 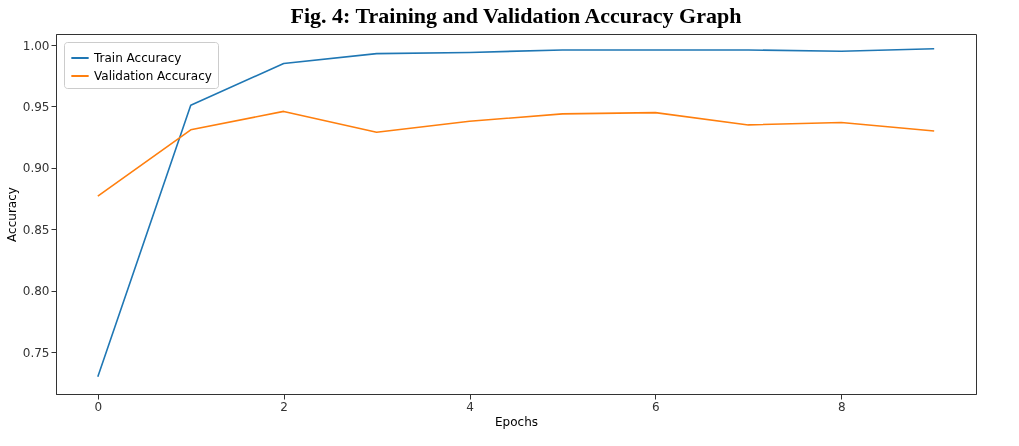 What do you see at coordinates (36, 229) in the screenshot?
I see `y-tick-label: 0.85` at bounding box center [36, 229].